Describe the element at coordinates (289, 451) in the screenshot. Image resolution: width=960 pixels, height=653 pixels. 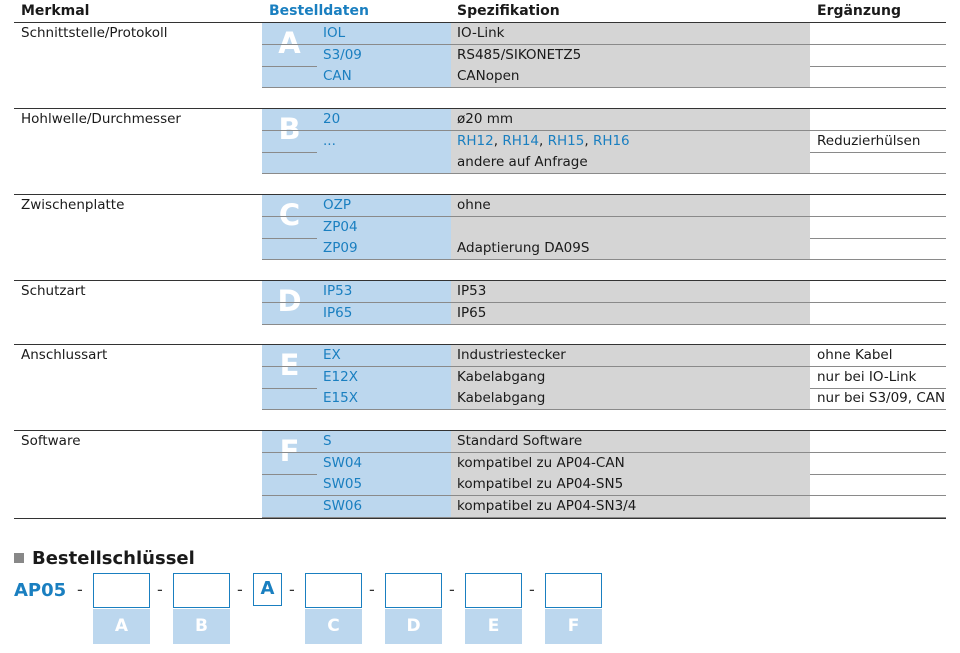
I see `section-letter: F` at that location.